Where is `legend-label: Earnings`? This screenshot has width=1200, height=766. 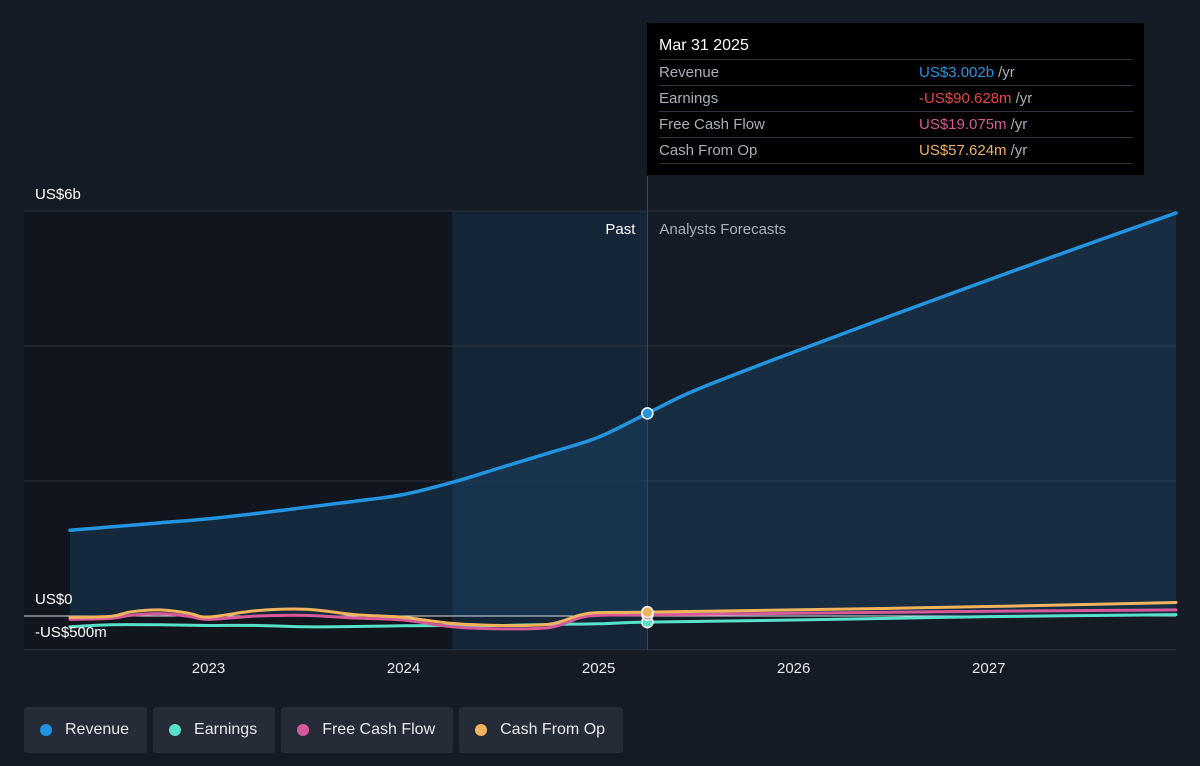
legend-label: Earnings is located at coordinates (226, 729).